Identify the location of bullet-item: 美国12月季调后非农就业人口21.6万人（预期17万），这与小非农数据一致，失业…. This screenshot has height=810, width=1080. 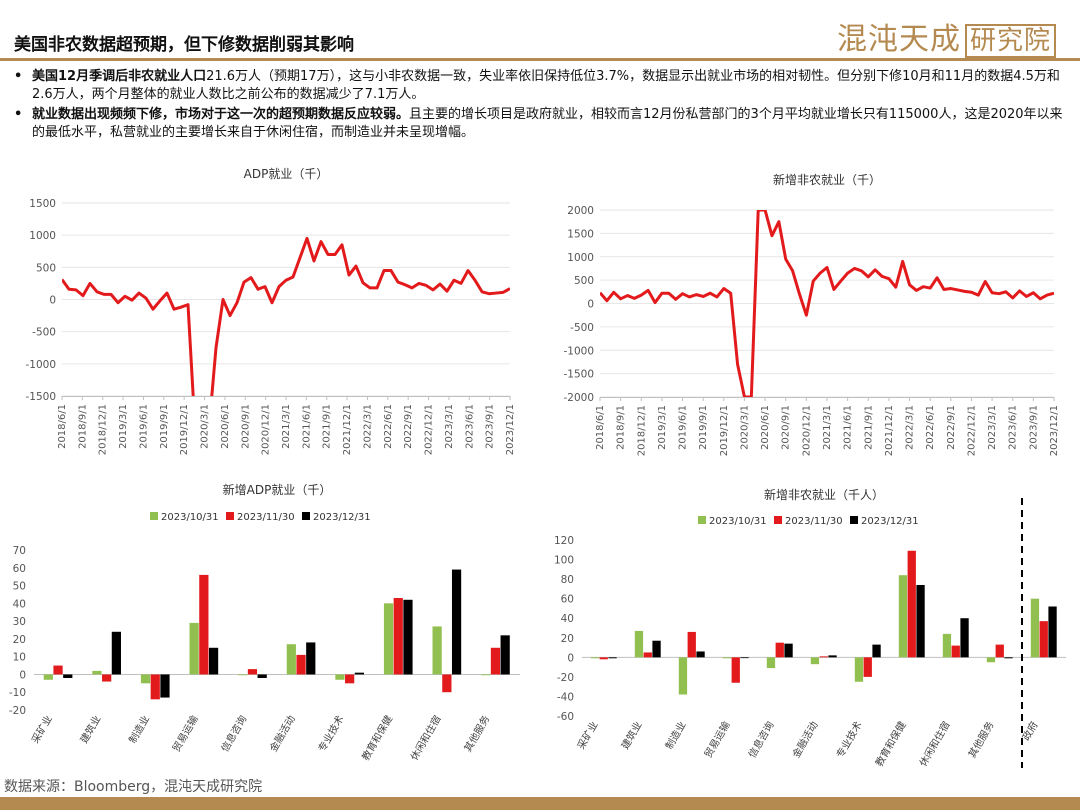
(541, 85).